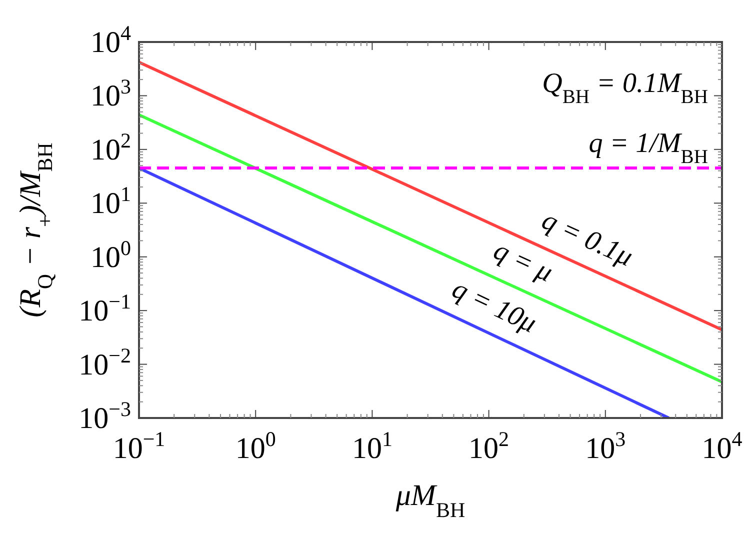 Image resolution: width=750 pixels, height=538 pixels. What do you see at coordinates (255, 446) in the screenshot?
I see `x-tick-label: 10$^{0}$` at bounding box center [255, 446].